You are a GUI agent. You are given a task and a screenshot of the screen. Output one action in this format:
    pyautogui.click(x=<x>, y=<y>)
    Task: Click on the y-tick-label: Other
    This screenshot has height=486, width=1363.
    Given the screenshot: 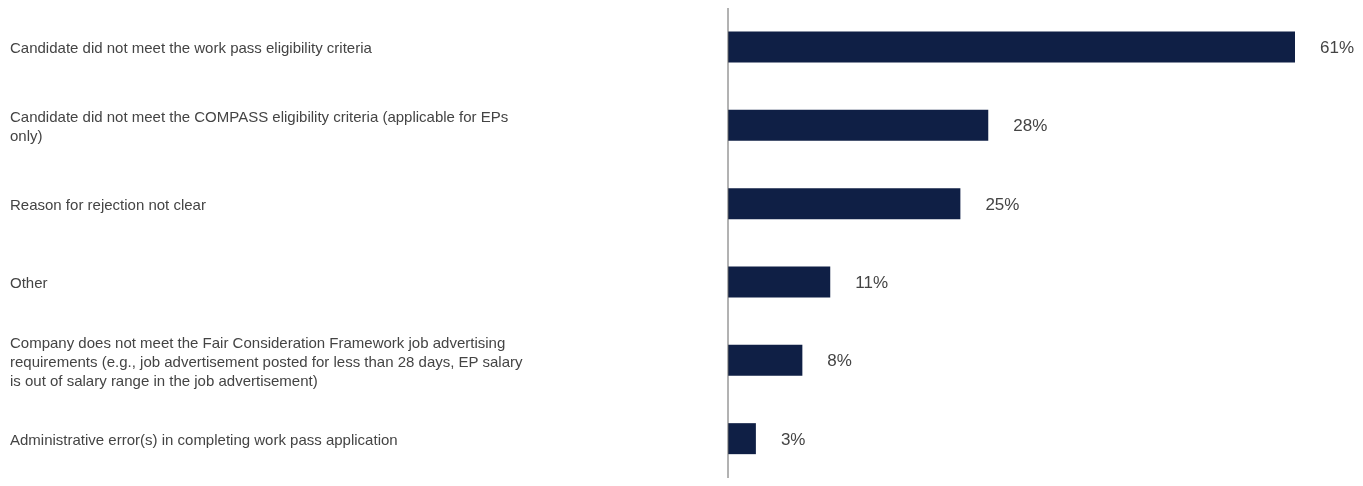 What is the action you would take?
    pyautogui.click(x=29, y=282)
    